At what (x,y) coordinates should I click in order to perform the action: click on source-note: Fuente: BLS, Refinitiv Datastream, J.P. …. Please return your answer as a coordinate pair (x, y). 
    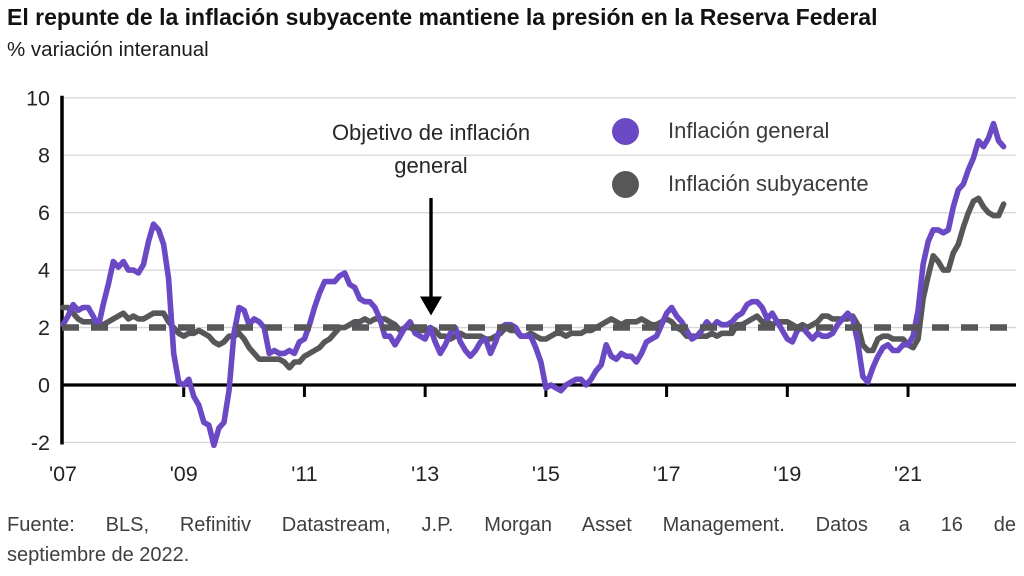
    Looking at the image, I should click on (511, 540).